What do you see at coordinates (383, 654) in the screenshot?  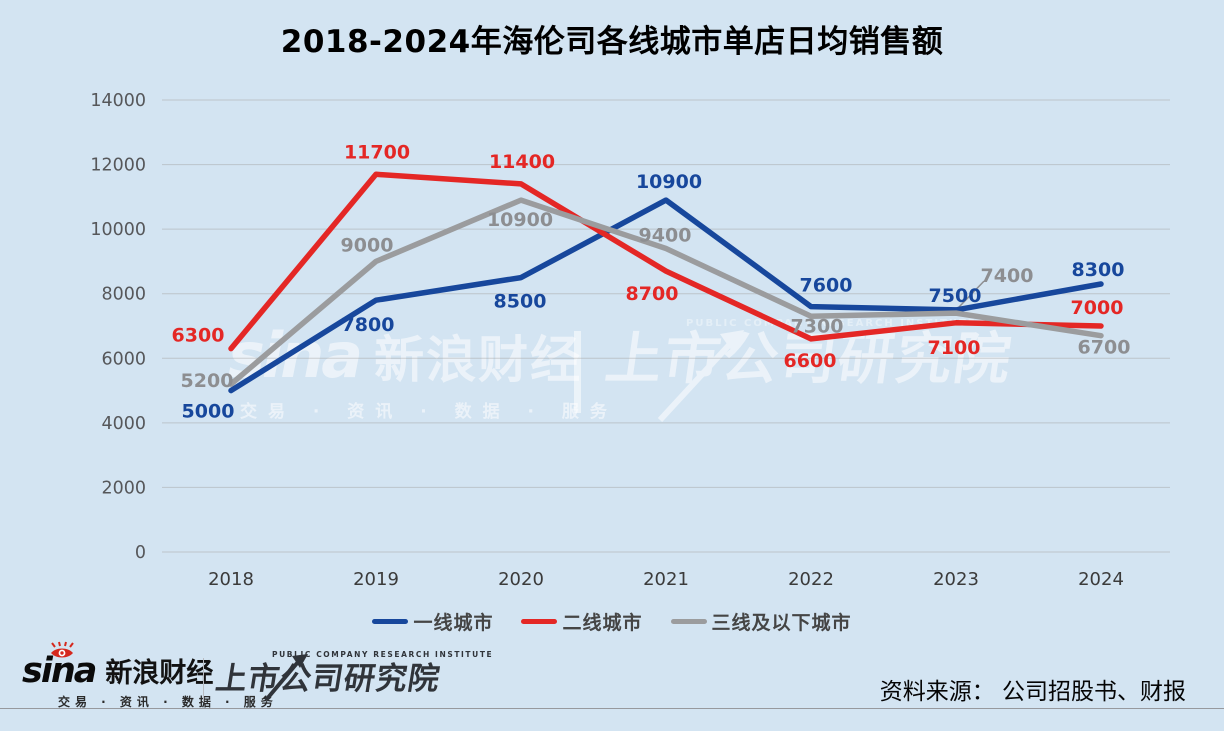 I see `pcri-en-label: PUBLIC COMPANY RESEARCH INSTITUTE` at bounding box center [383, 654].